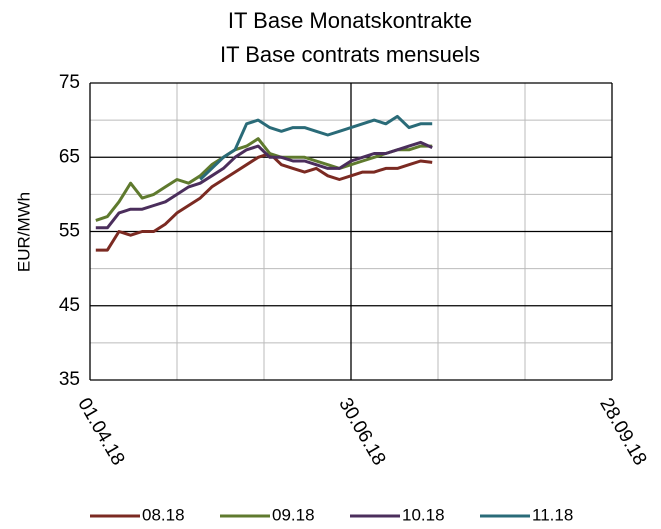 The width and height of the screenshot is (661, 529). Describe the element at coordinates (69, 231) in the screenshot. I see `y-tick-label: 55` at that location.